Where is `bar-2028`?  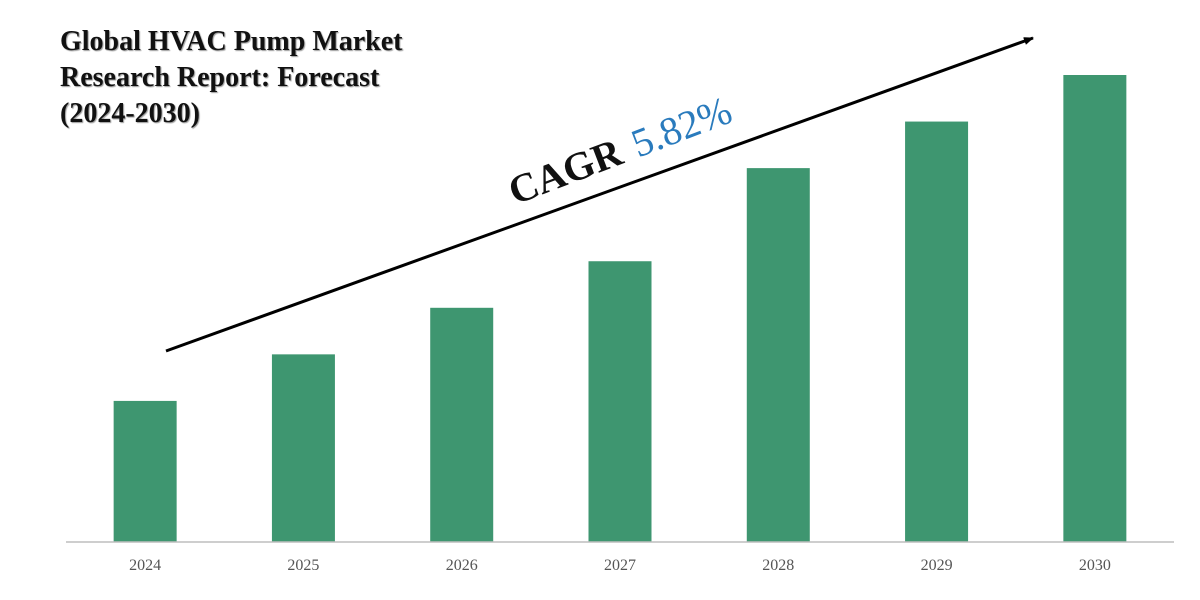
bar-2028 is located at coordinates (778, 355).